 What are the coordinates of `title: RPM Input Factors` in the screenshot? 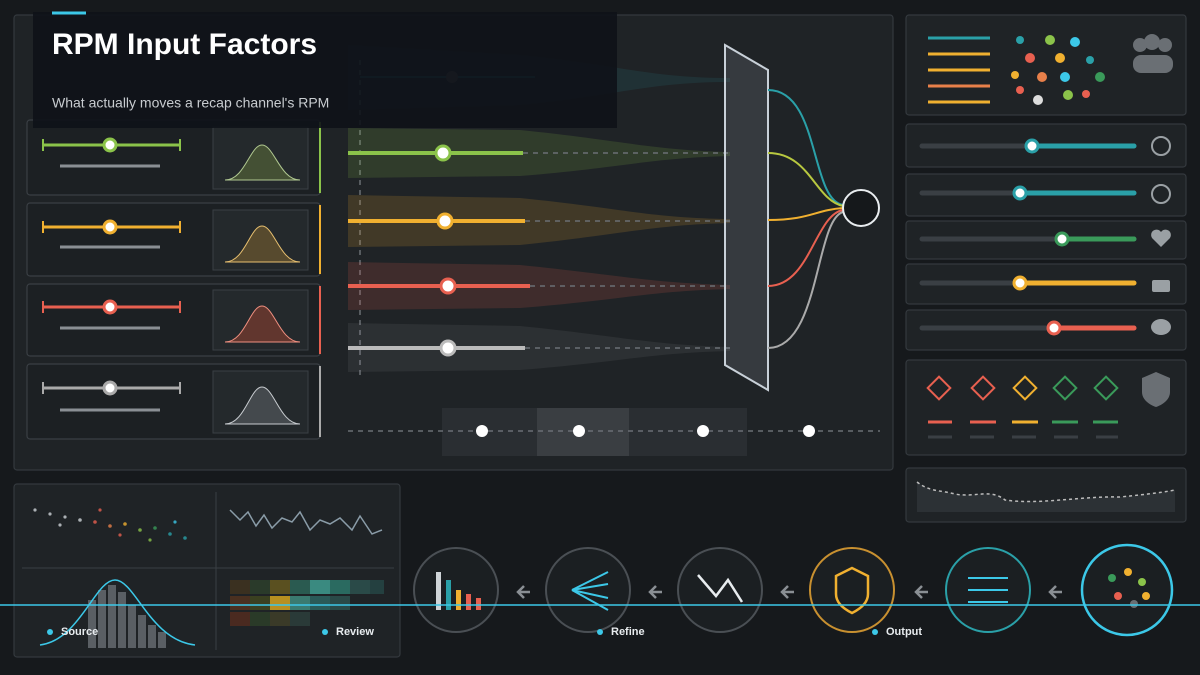 It's located at (184, 44).